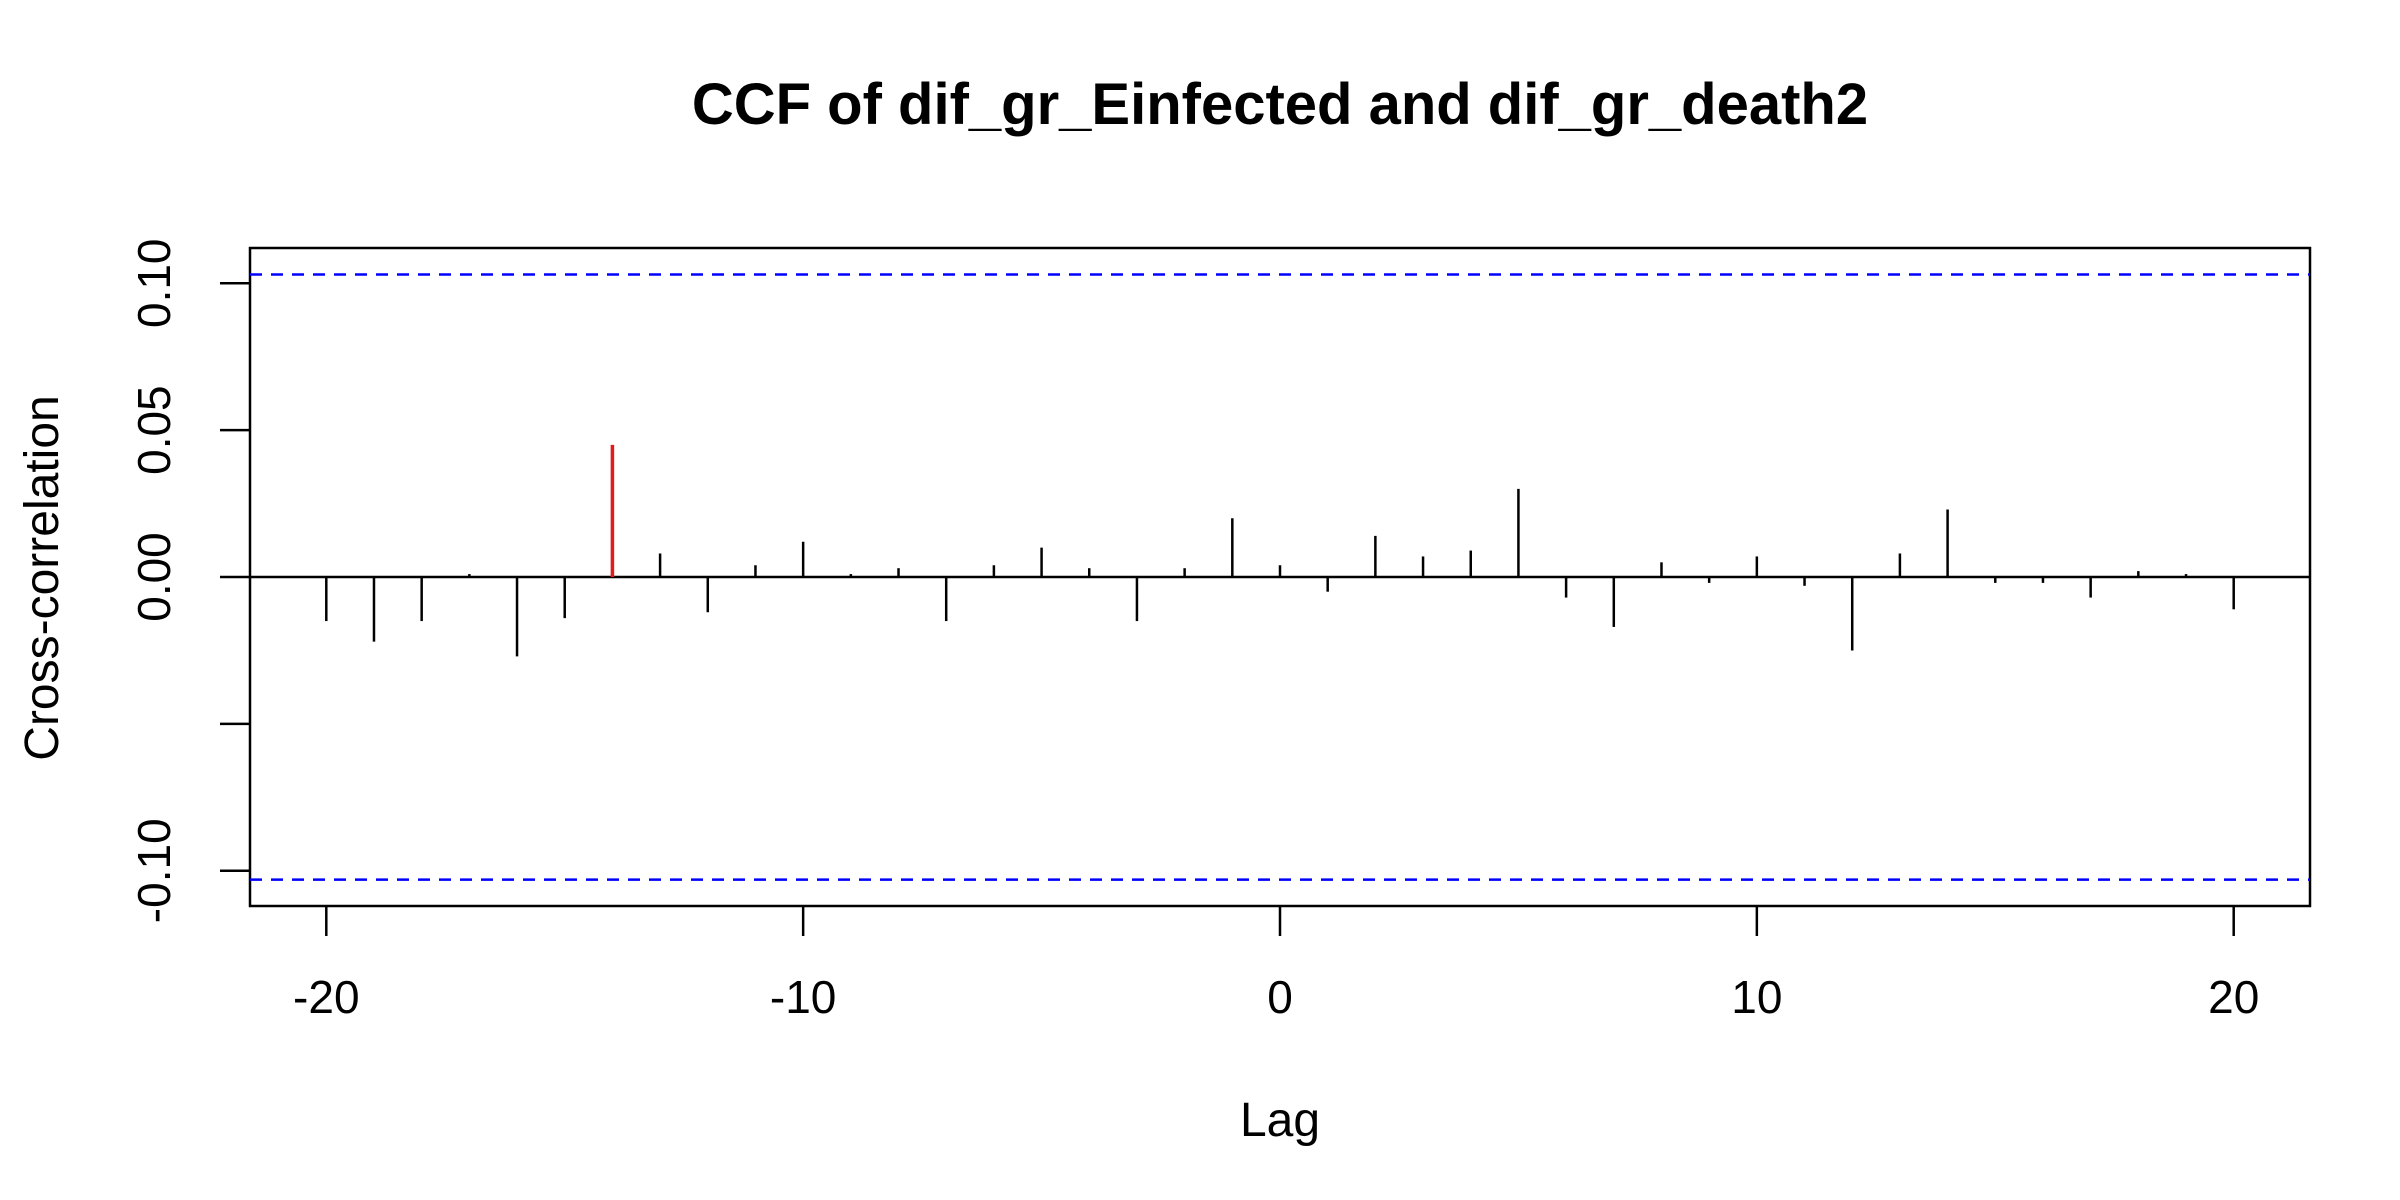 The width and height of the screenshot is (2400, 1200). I want to click on x-tick-label: 20, so click(2233, 997).